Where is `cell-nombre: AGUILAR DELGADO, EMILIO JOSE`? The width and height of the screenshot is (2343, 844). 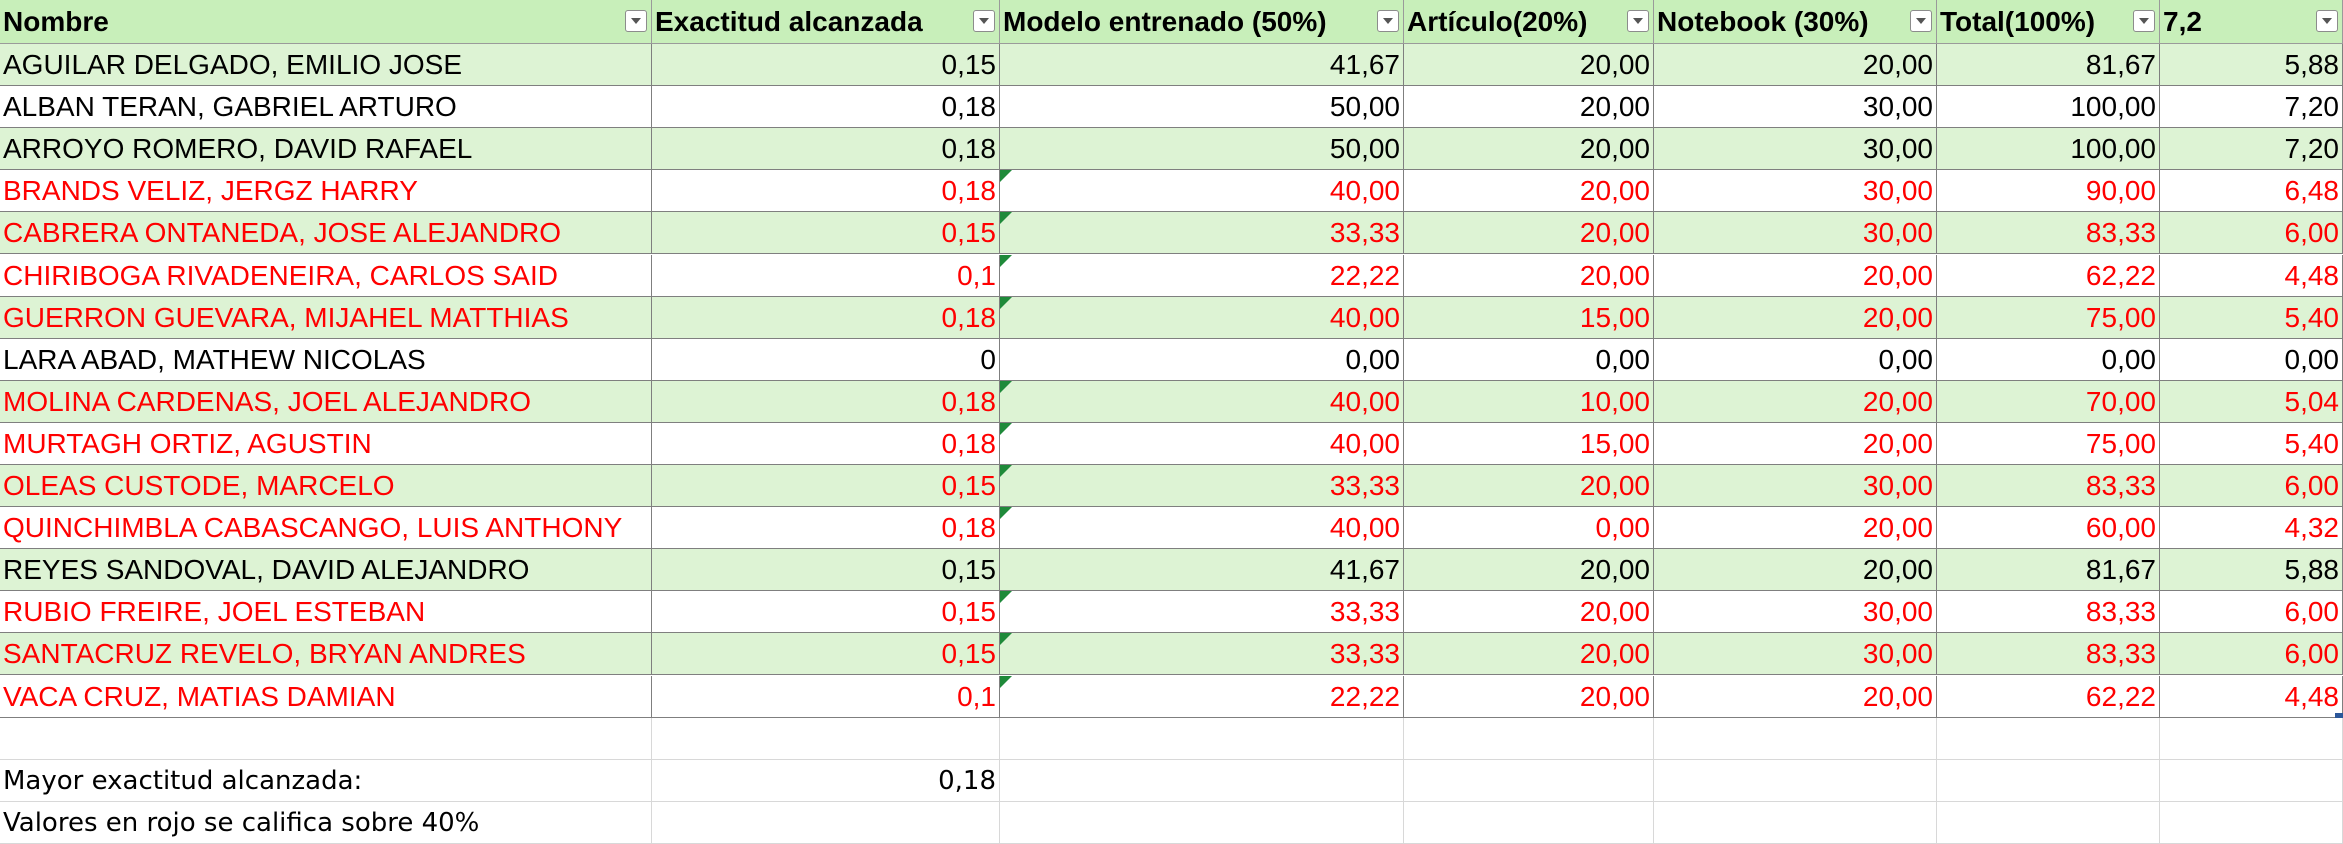 cell-nombre: AGUILAR DELGADO, EMILIO JOSE is located at coordinates (326, 65).